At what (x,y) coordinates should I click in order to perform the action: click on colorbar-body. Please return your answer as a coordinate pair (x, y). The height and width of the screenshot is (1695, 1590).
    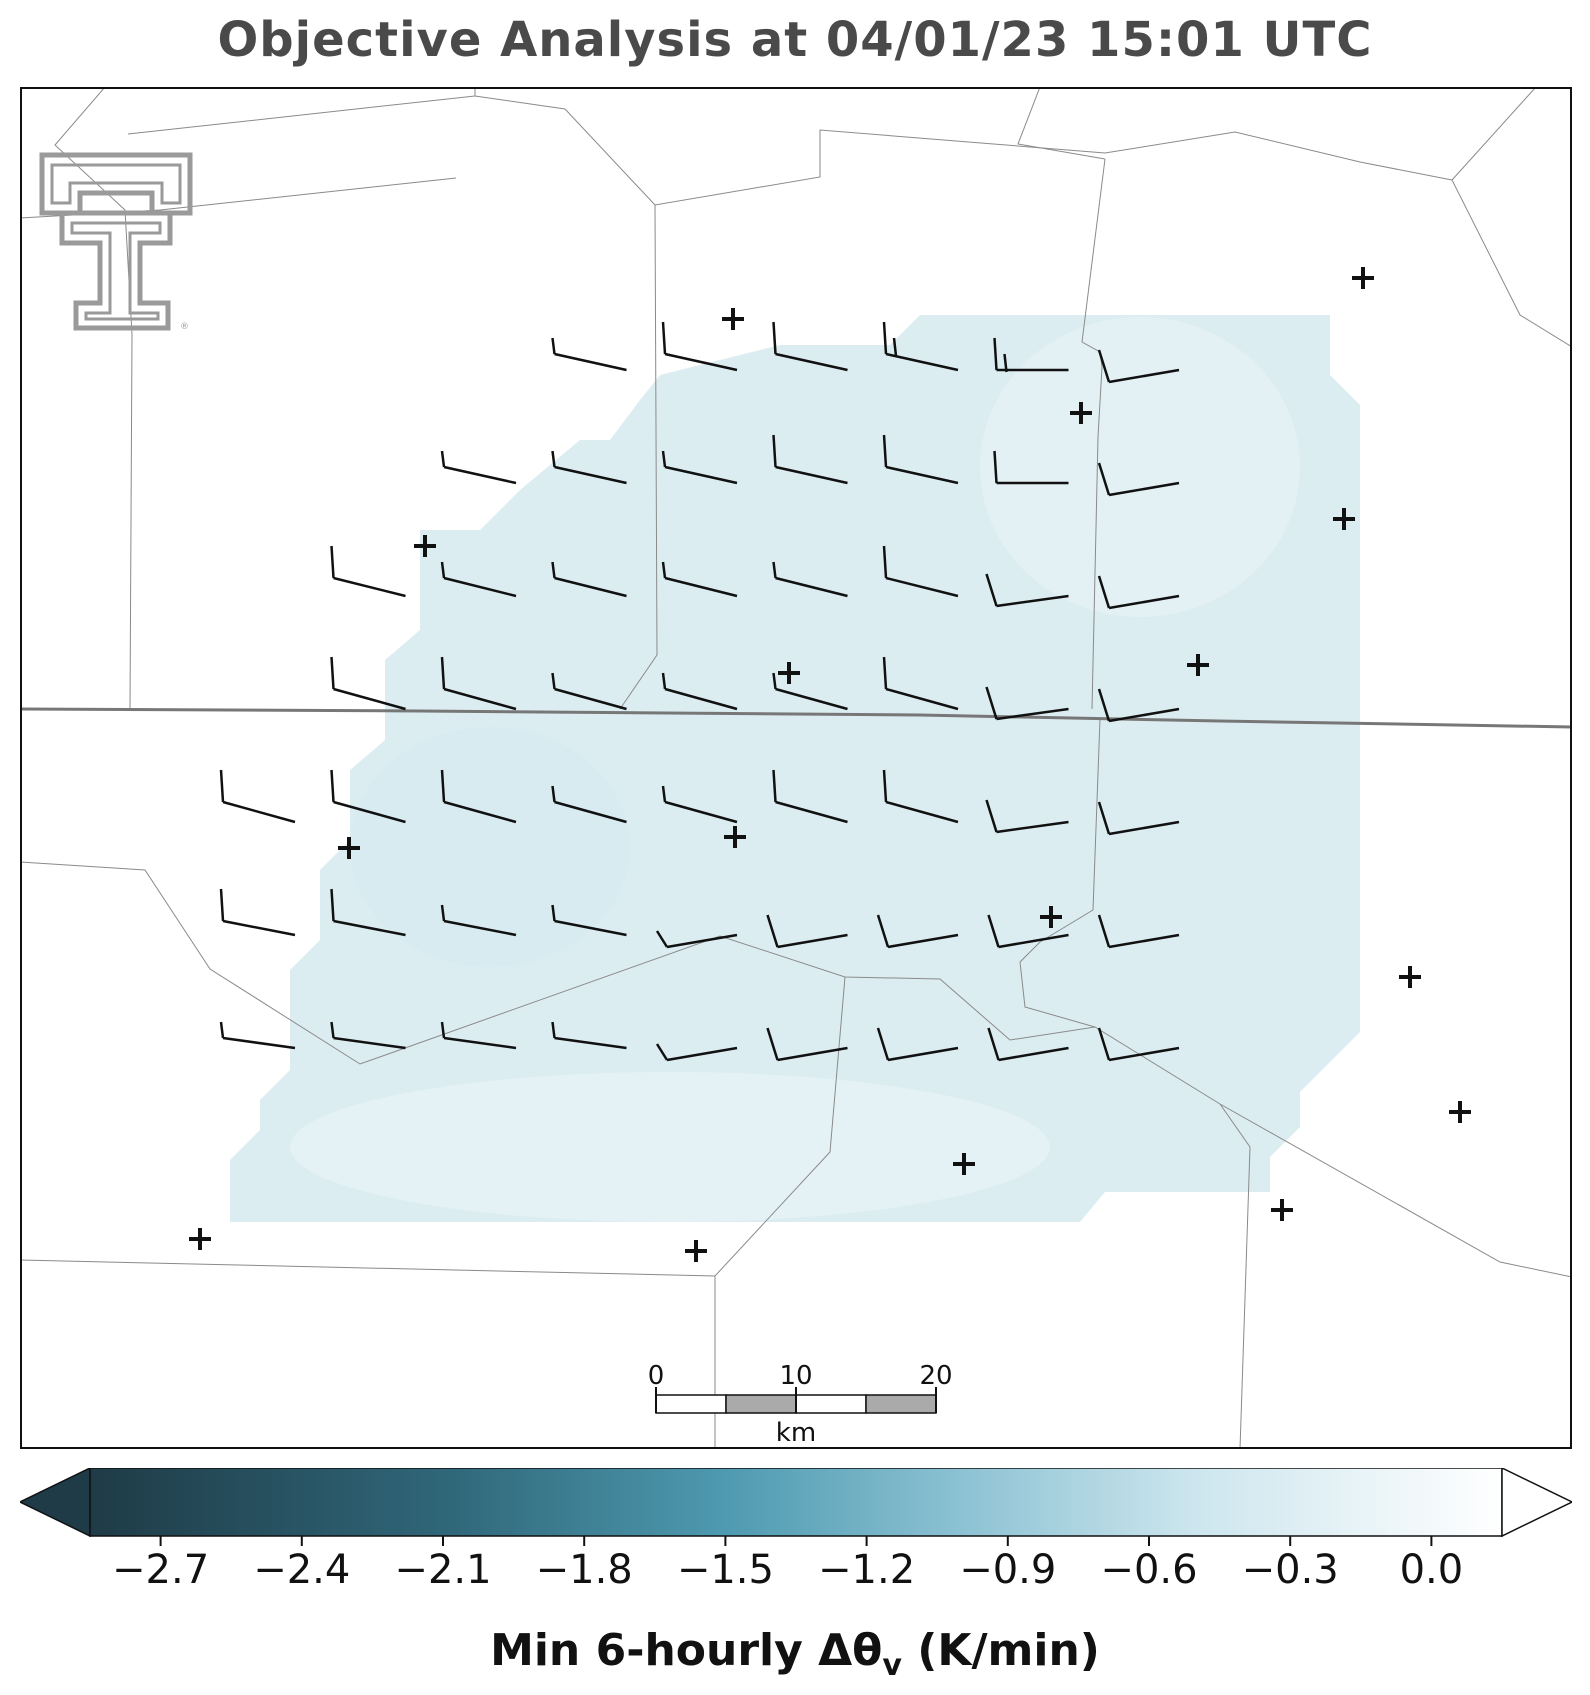
    Looking at the image, I should click on (796, 1502).